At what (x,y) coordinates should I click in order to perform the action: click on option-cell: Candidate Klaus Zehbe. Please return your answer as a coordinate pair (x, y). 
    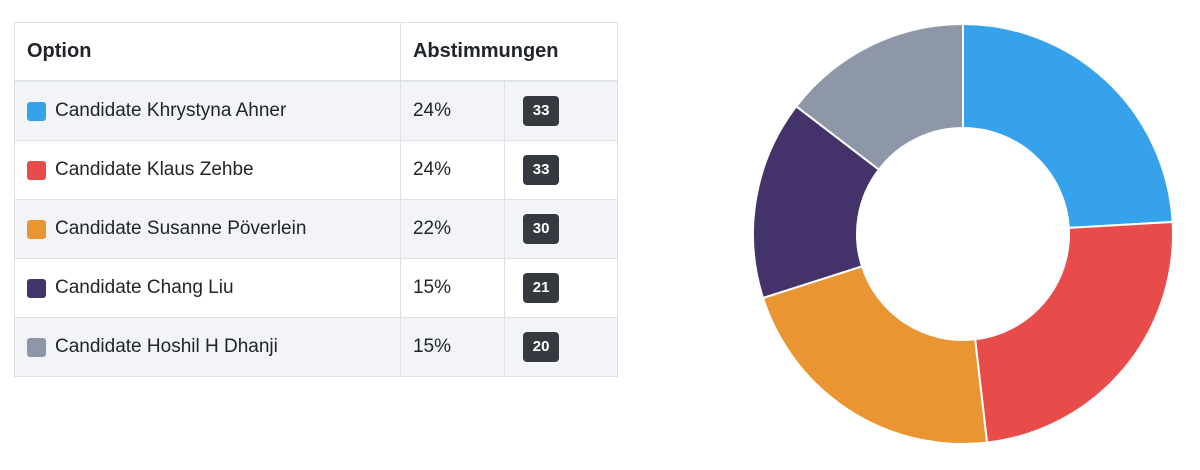
    Looking at the image, I should click on (207, 170).